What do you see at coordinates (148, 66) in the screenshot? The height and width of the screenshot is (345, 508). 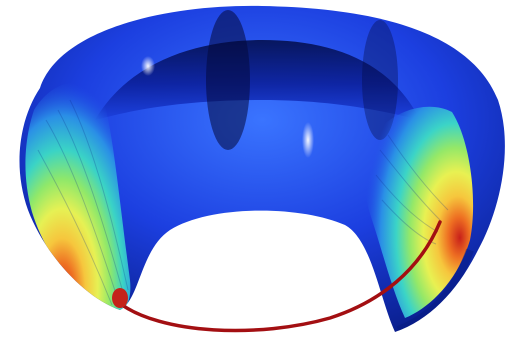 I see `highlight-left` at bounding box center [148, 66].